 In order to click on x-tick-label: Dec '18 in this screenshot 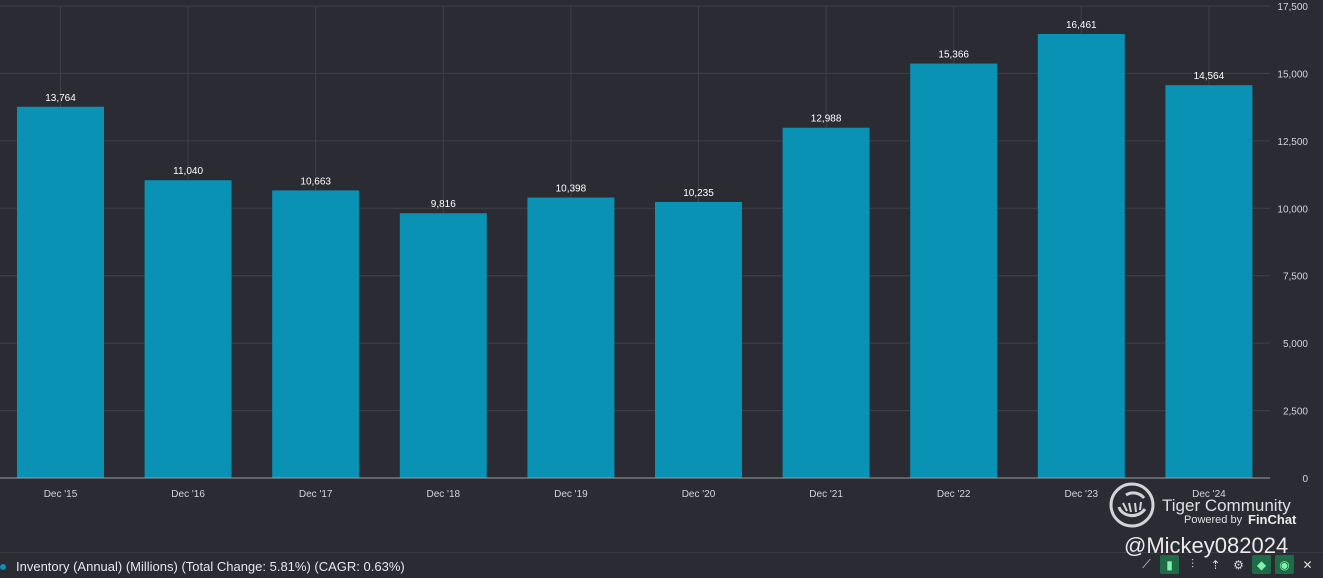, I will do `click(444, 494)`.